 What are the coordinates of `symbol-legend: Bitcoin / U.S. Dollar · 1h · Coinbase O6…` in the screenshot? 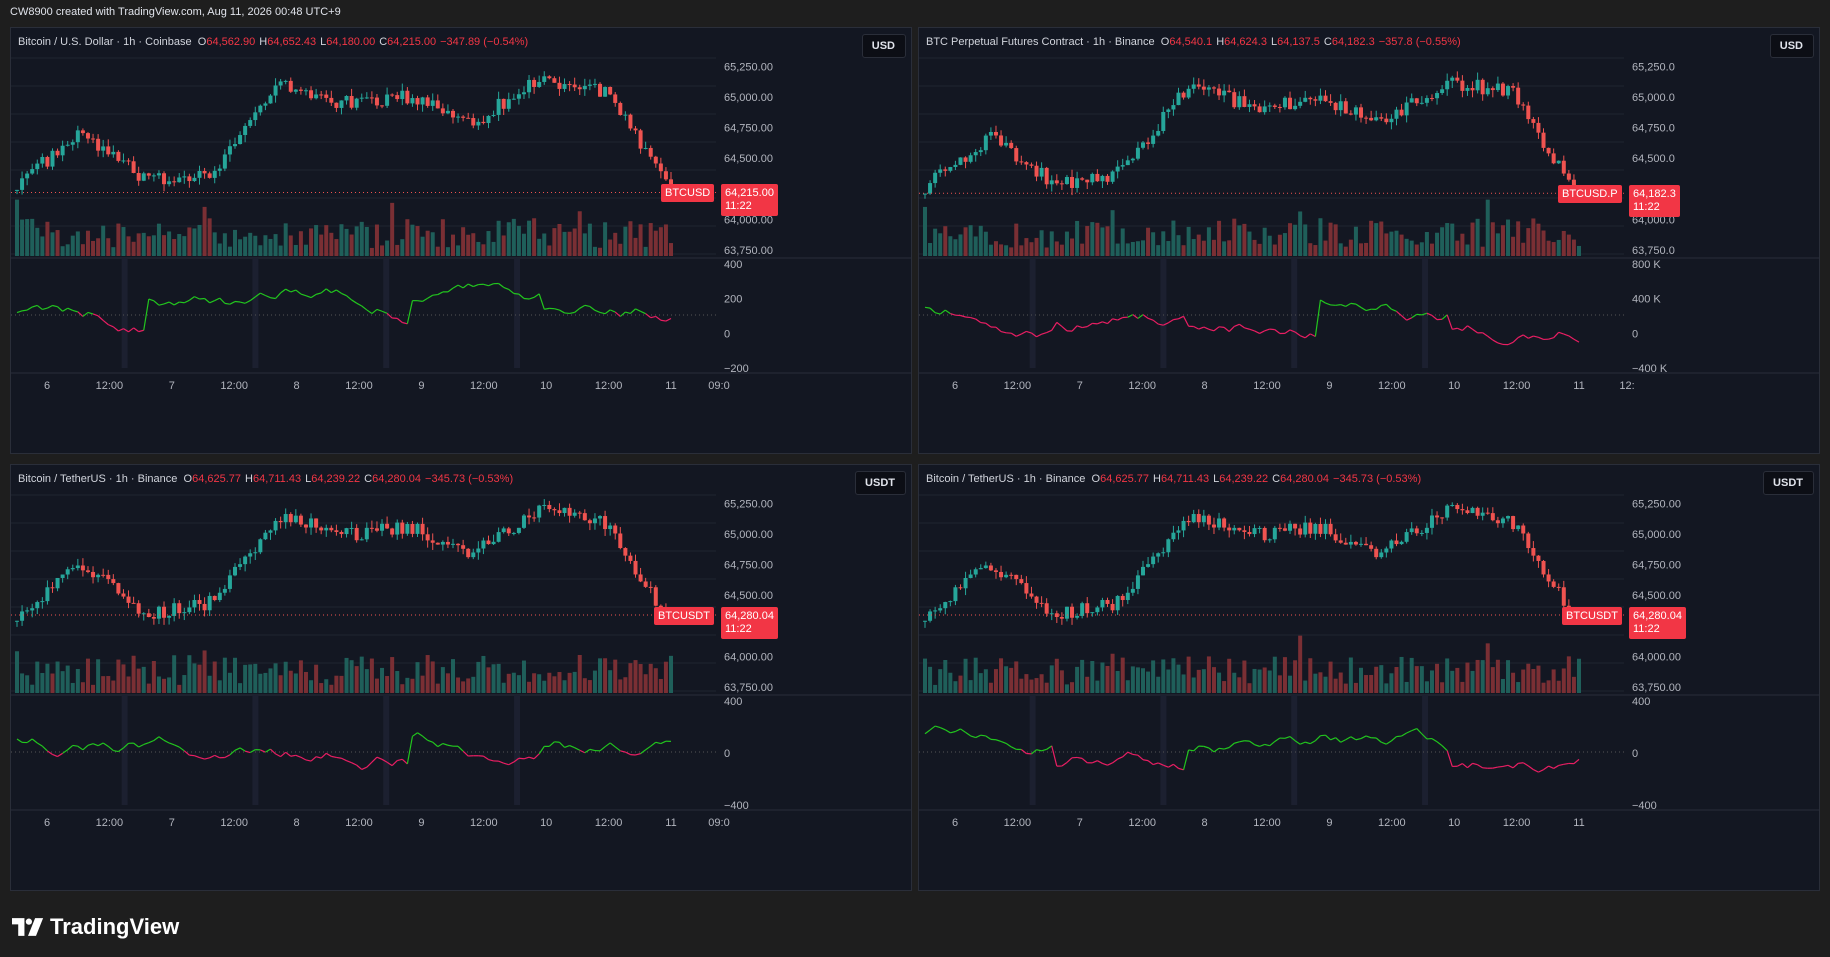 It's located at (273, 42).